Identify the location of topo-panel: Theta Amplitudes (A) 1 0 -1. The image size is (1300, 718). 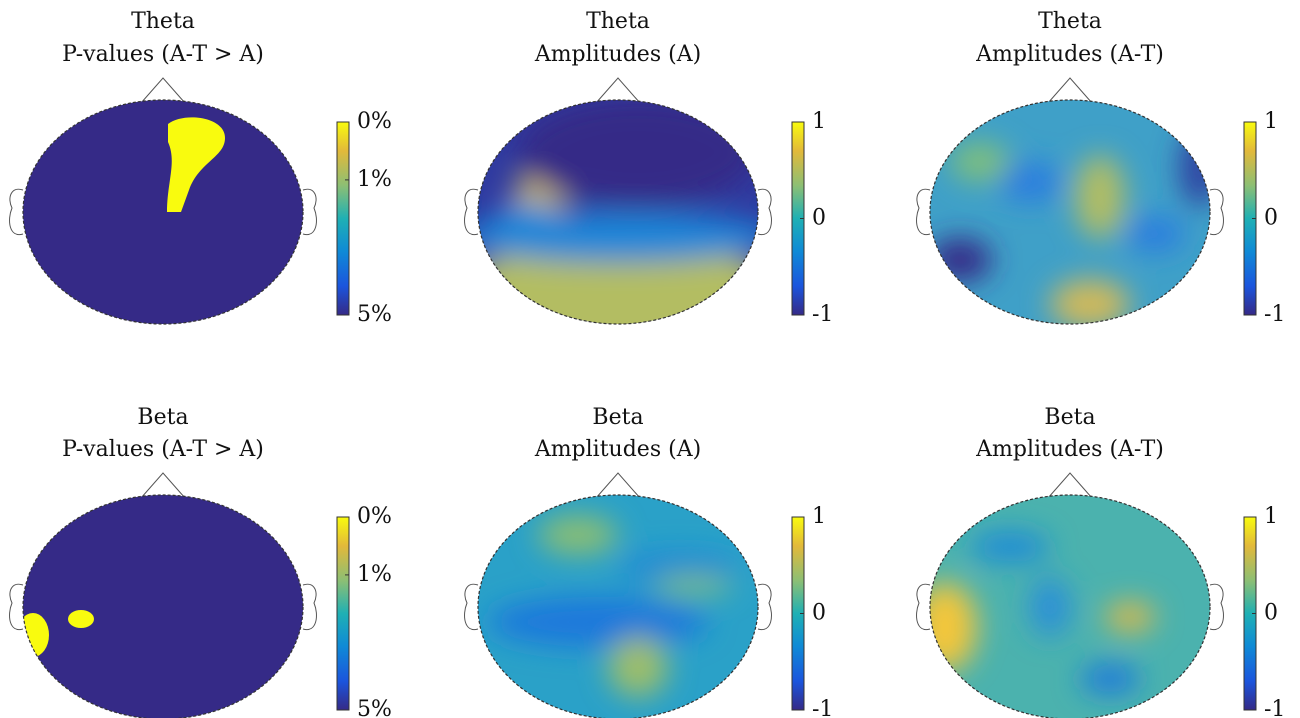
(648, 168).